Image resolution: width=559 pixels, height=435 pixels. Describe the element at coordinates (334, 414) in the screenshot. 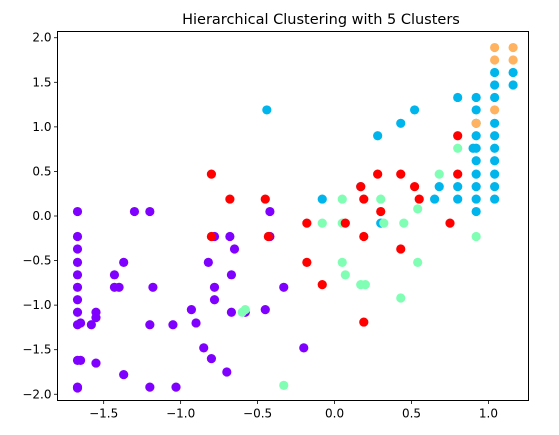

I see `x-tick-label: 0.0` at that location.